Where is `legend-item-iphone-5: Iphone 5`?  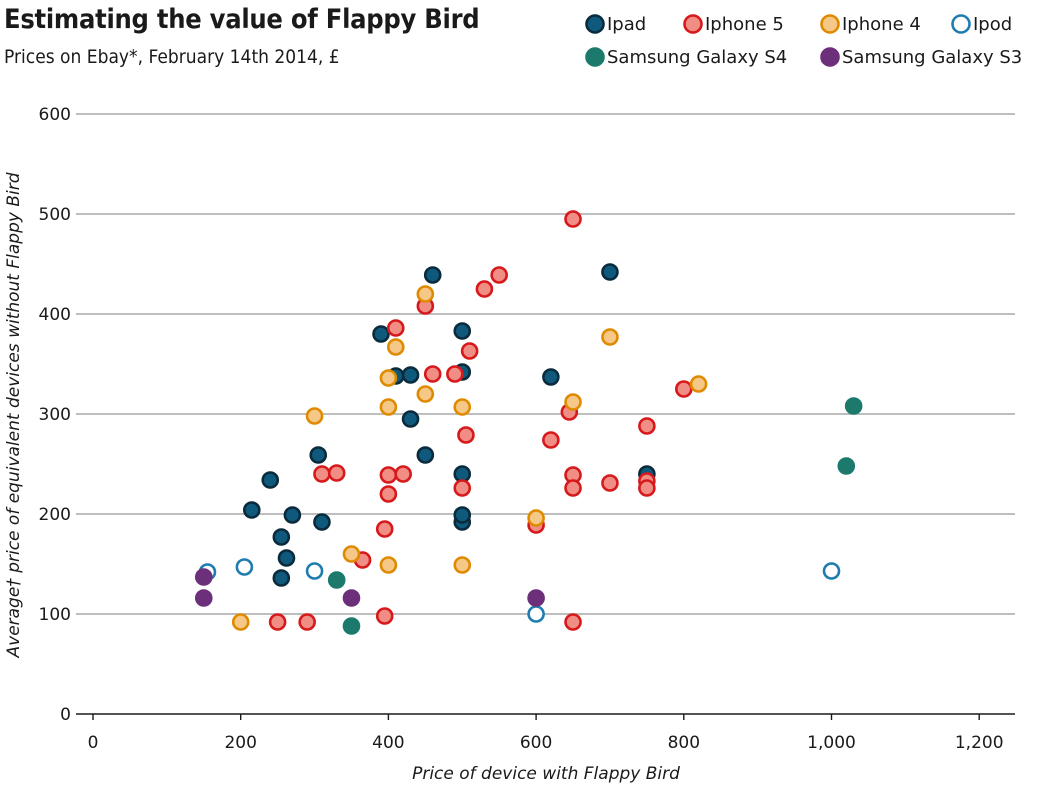
legend-item-iphone-5: Iphone 5 is located at coordinates (733, 24).